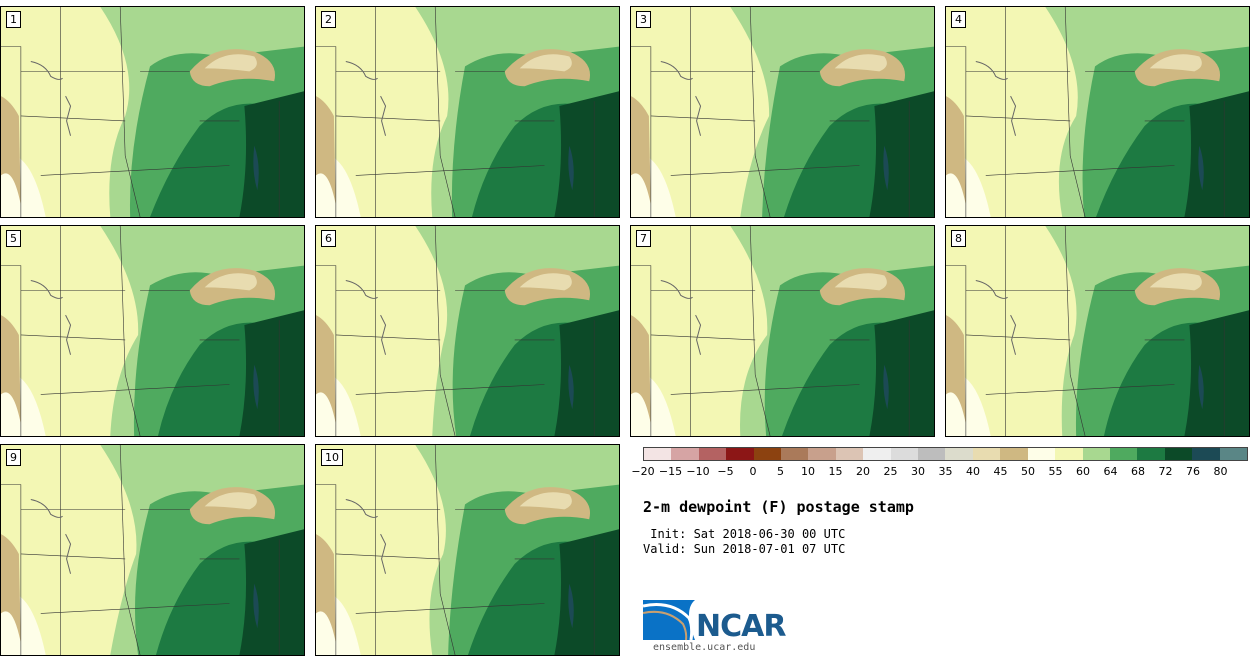 The height and width of the screenshot is (657, 1260). I want to click on colorbar-tick-label: 64, so click(1110, 471).